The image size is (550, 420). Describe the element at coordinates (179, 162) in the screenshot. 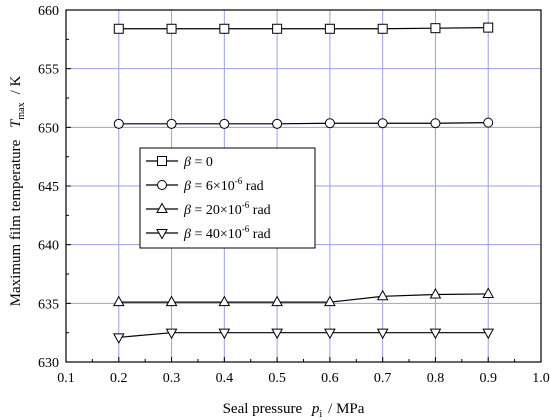

I see `legend-entry: β = 0` at that location.